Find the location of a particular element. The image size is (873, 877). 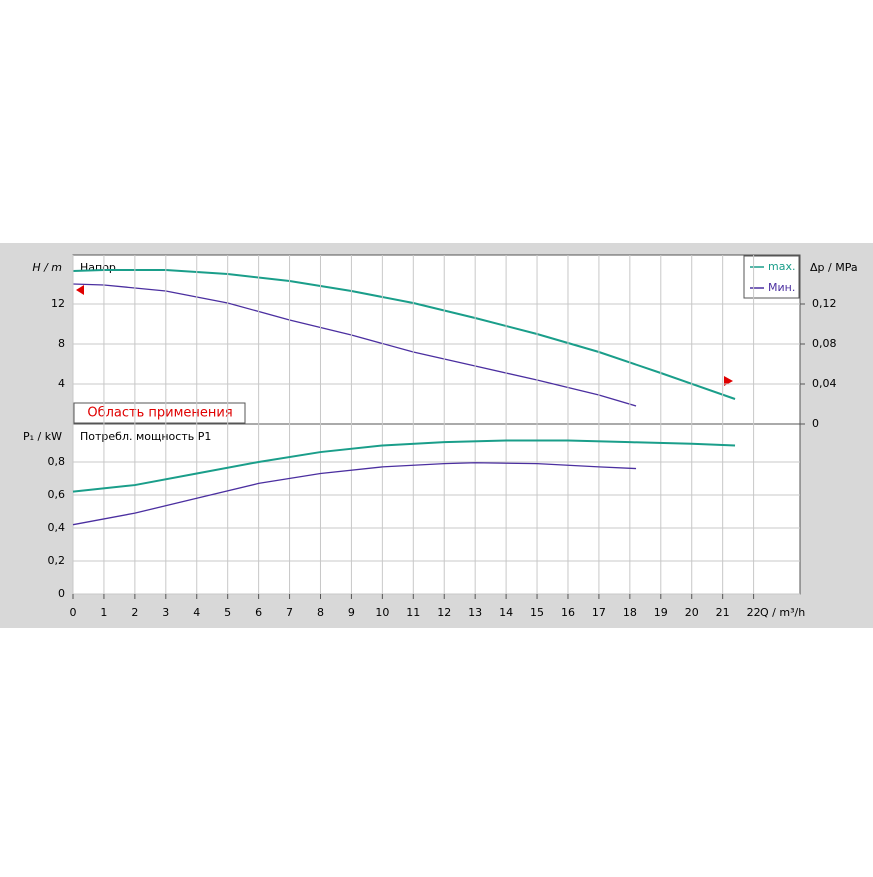

x-tick-label: 1 is located at coordinates (103, 612).